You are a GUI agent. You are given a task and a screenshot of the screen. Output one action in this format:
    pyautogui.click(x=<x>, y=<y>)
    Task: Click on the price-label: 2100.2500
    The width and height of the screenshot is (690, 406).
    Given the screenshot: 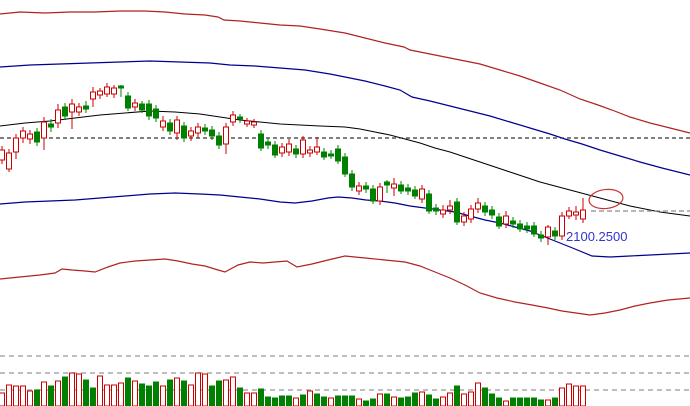 What is the action you would take?
    pyautogui.click(x=596, y=236)
    